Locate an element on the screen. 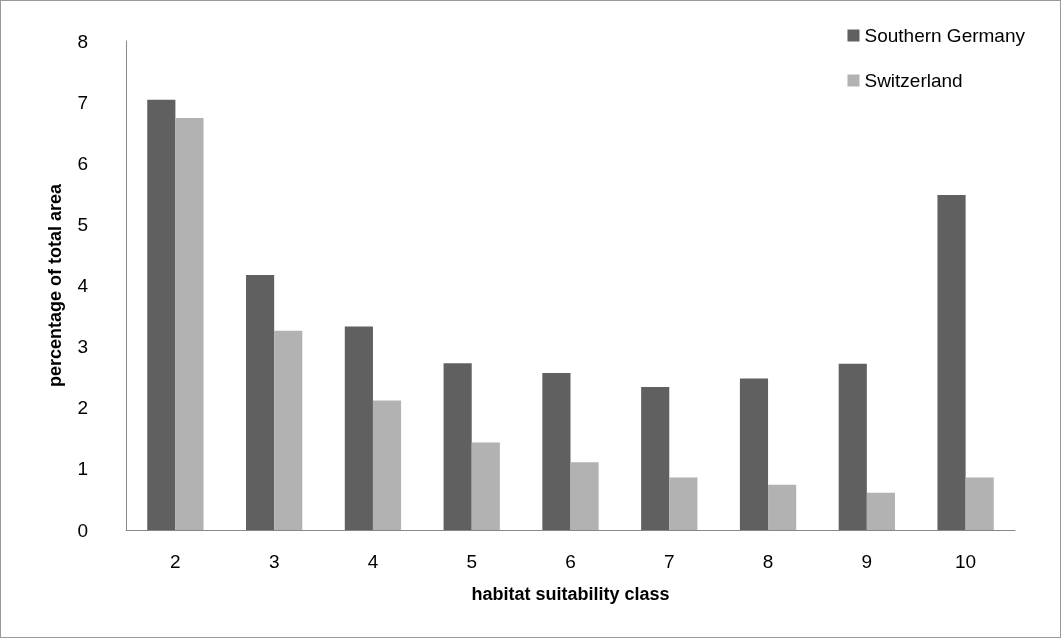  y-tick-label: 1 is located at coordinates (82, 469).